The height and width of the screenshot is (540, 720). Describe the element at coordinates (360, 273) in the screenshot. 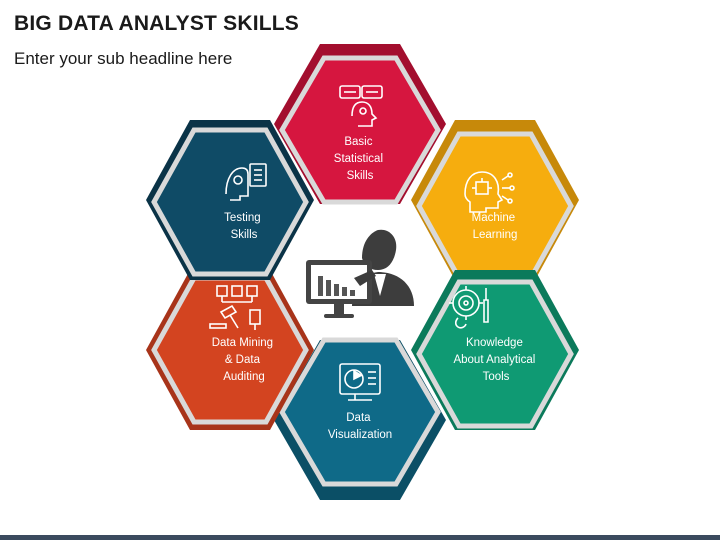

I see `analyst-presenting-chart-icon` at that location.